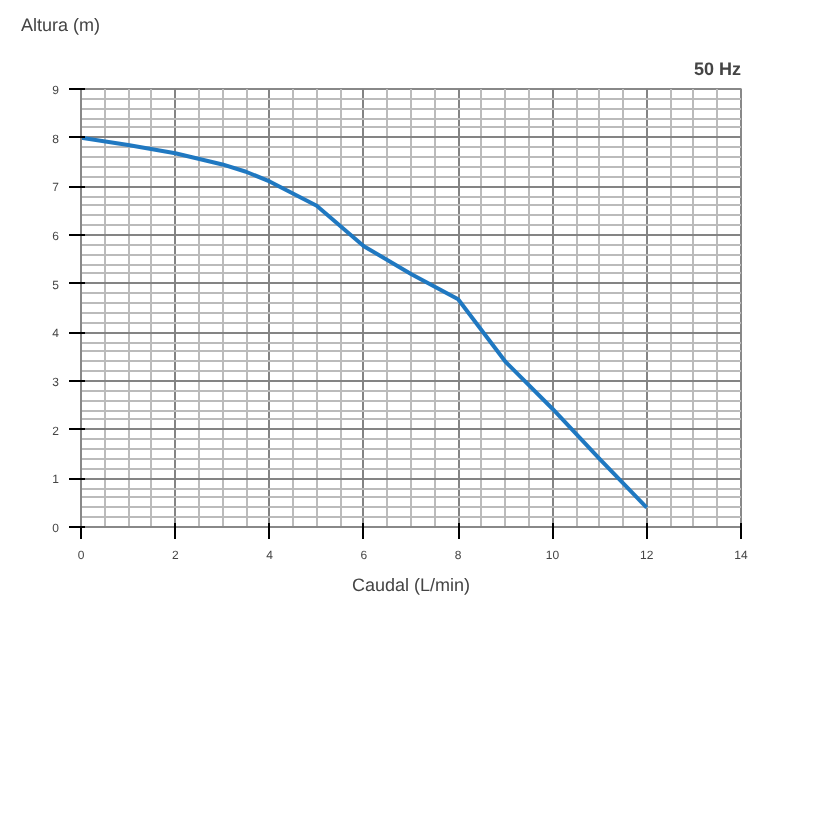 Image resolution: width=832 pixels, height=832 pixels. Describe the element at coordinates (61, 25) in the screenshot. I see `y-axis-title: Altura (m)` at that location.